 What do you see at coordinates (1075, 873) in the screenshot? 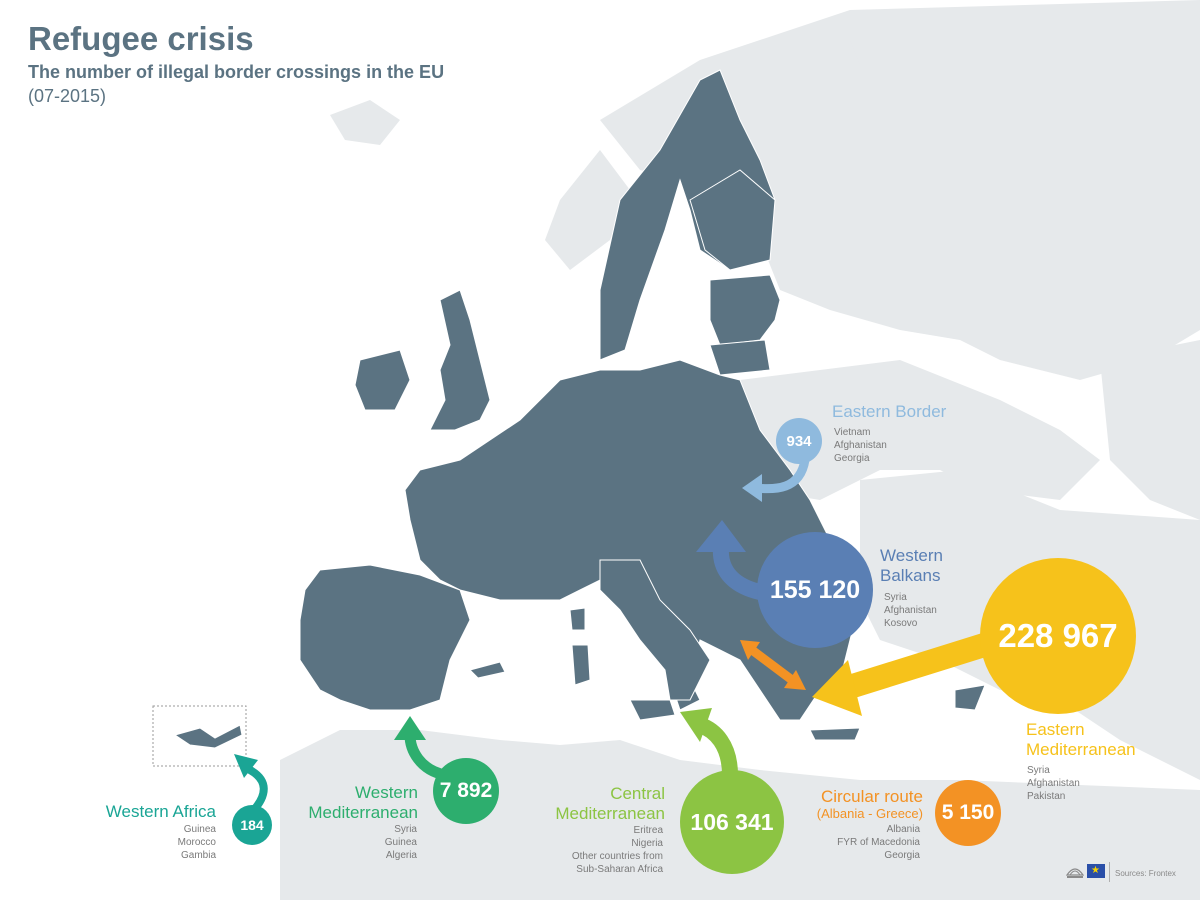
I see `parliament-emblem-icon` at bounding box center [1075, 873].